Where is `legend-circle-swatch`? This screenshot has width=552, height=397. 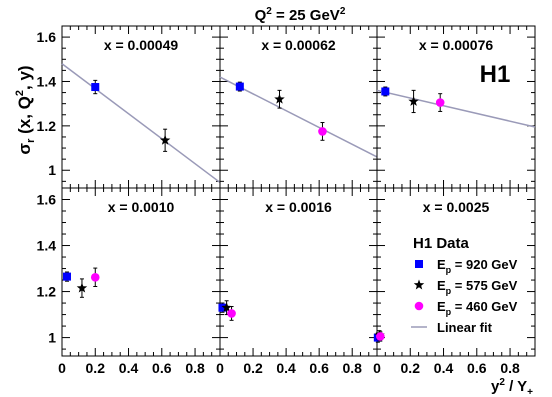
legend-circle-swatch is located at coordinates (419, 306).